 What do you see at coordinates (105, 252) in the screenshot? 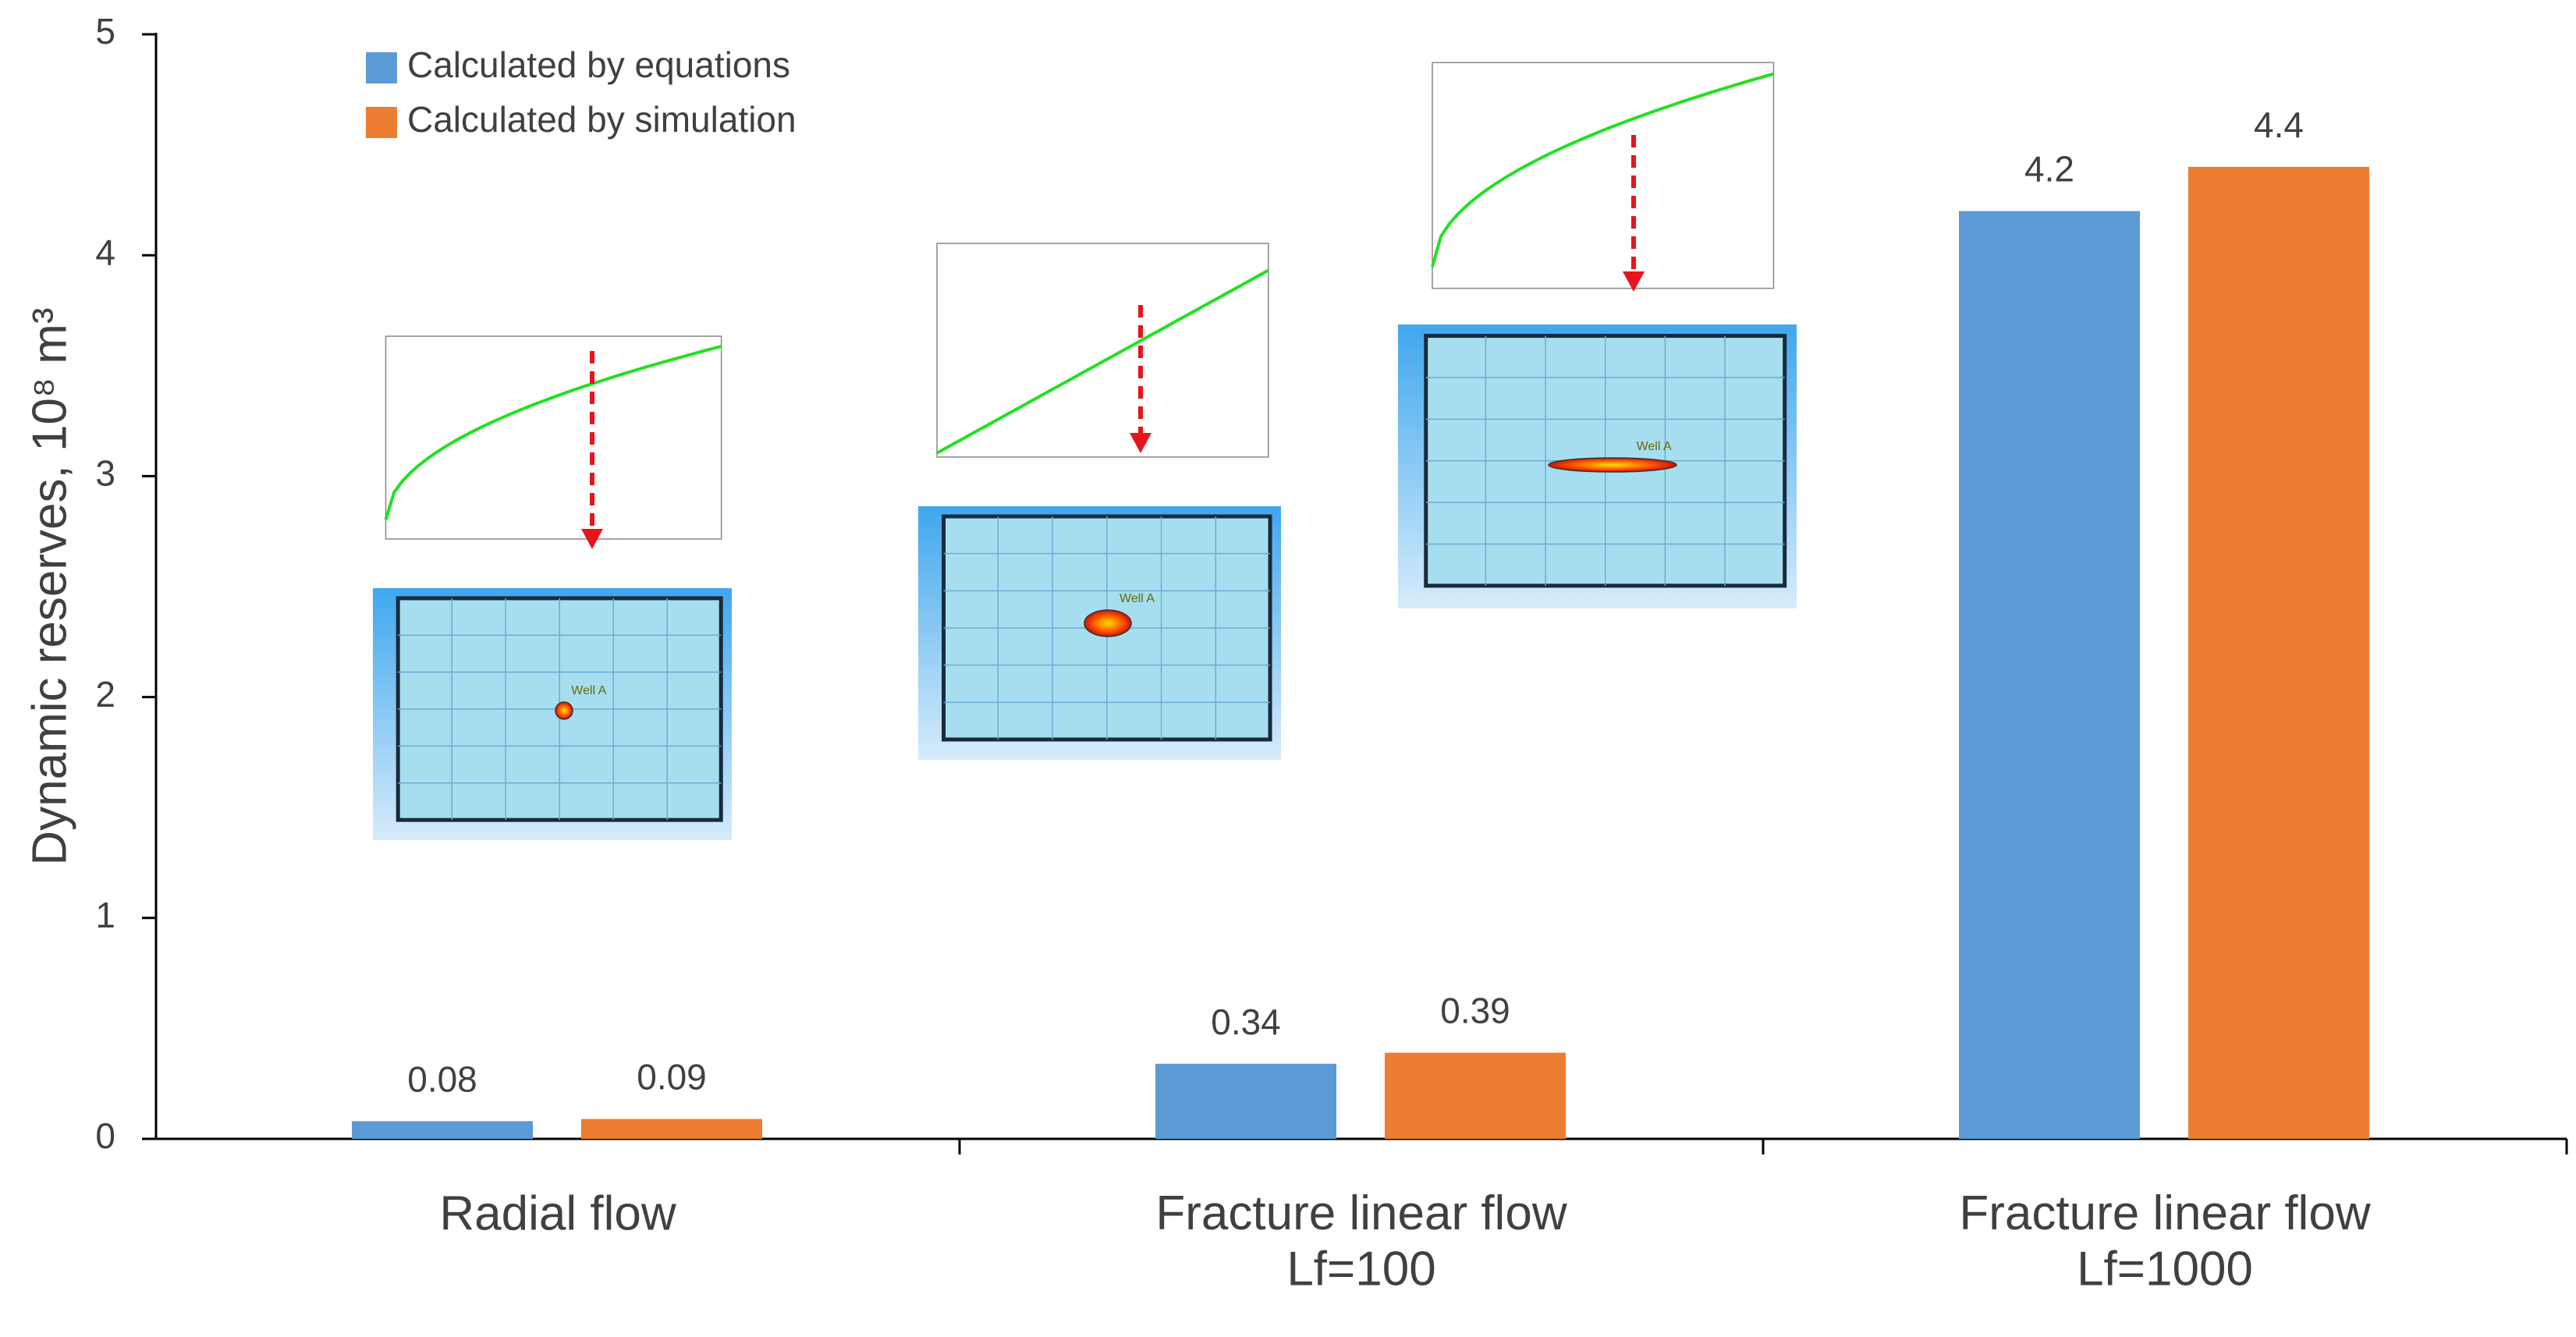
I see `y-tick-label: 4` at bounding box center [105, 252].